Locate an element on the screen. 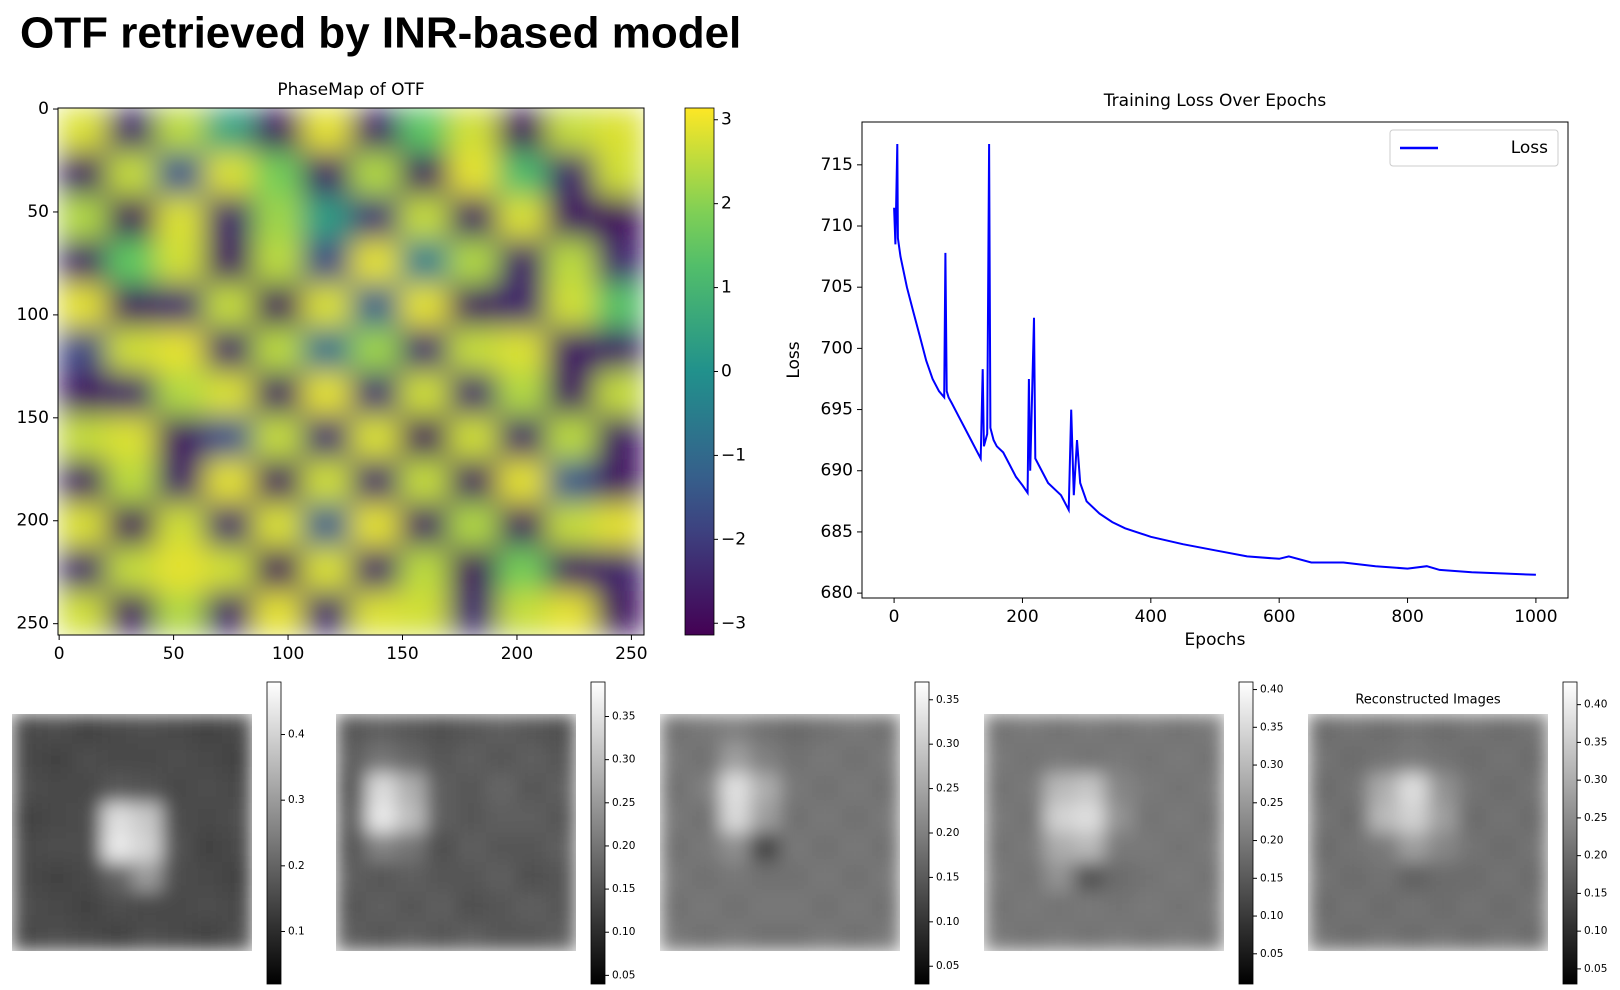 The image size is (1620, 990). colorbar-tick-label: −3 is located at coordinates (733, 623).